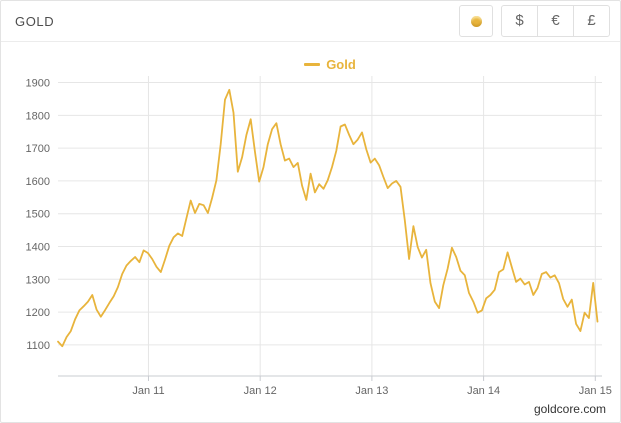  What do you see at coordinates (371, 391) in the screenshot?
I see `x-axis-label: Jan 13` at bounding box center [371, 391].